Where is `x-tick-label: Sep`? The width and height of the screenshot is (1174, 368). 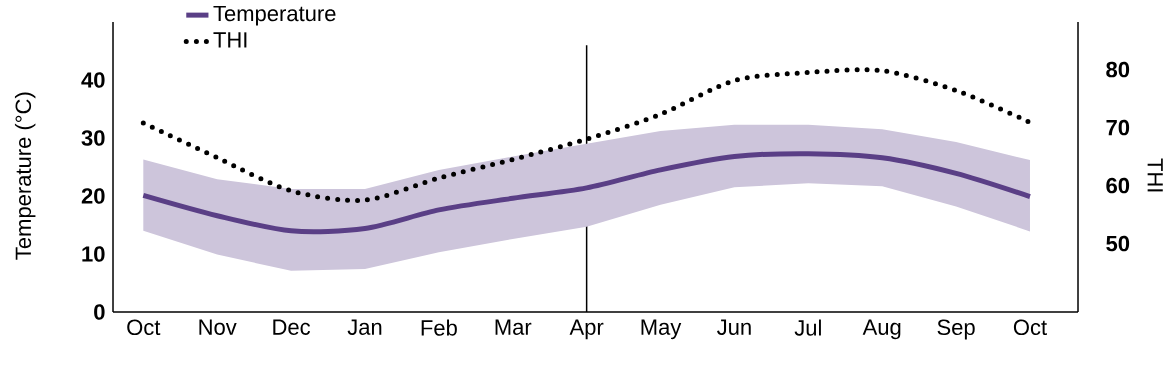 x-tick-label: Sep is located at coordinates (956, 329).